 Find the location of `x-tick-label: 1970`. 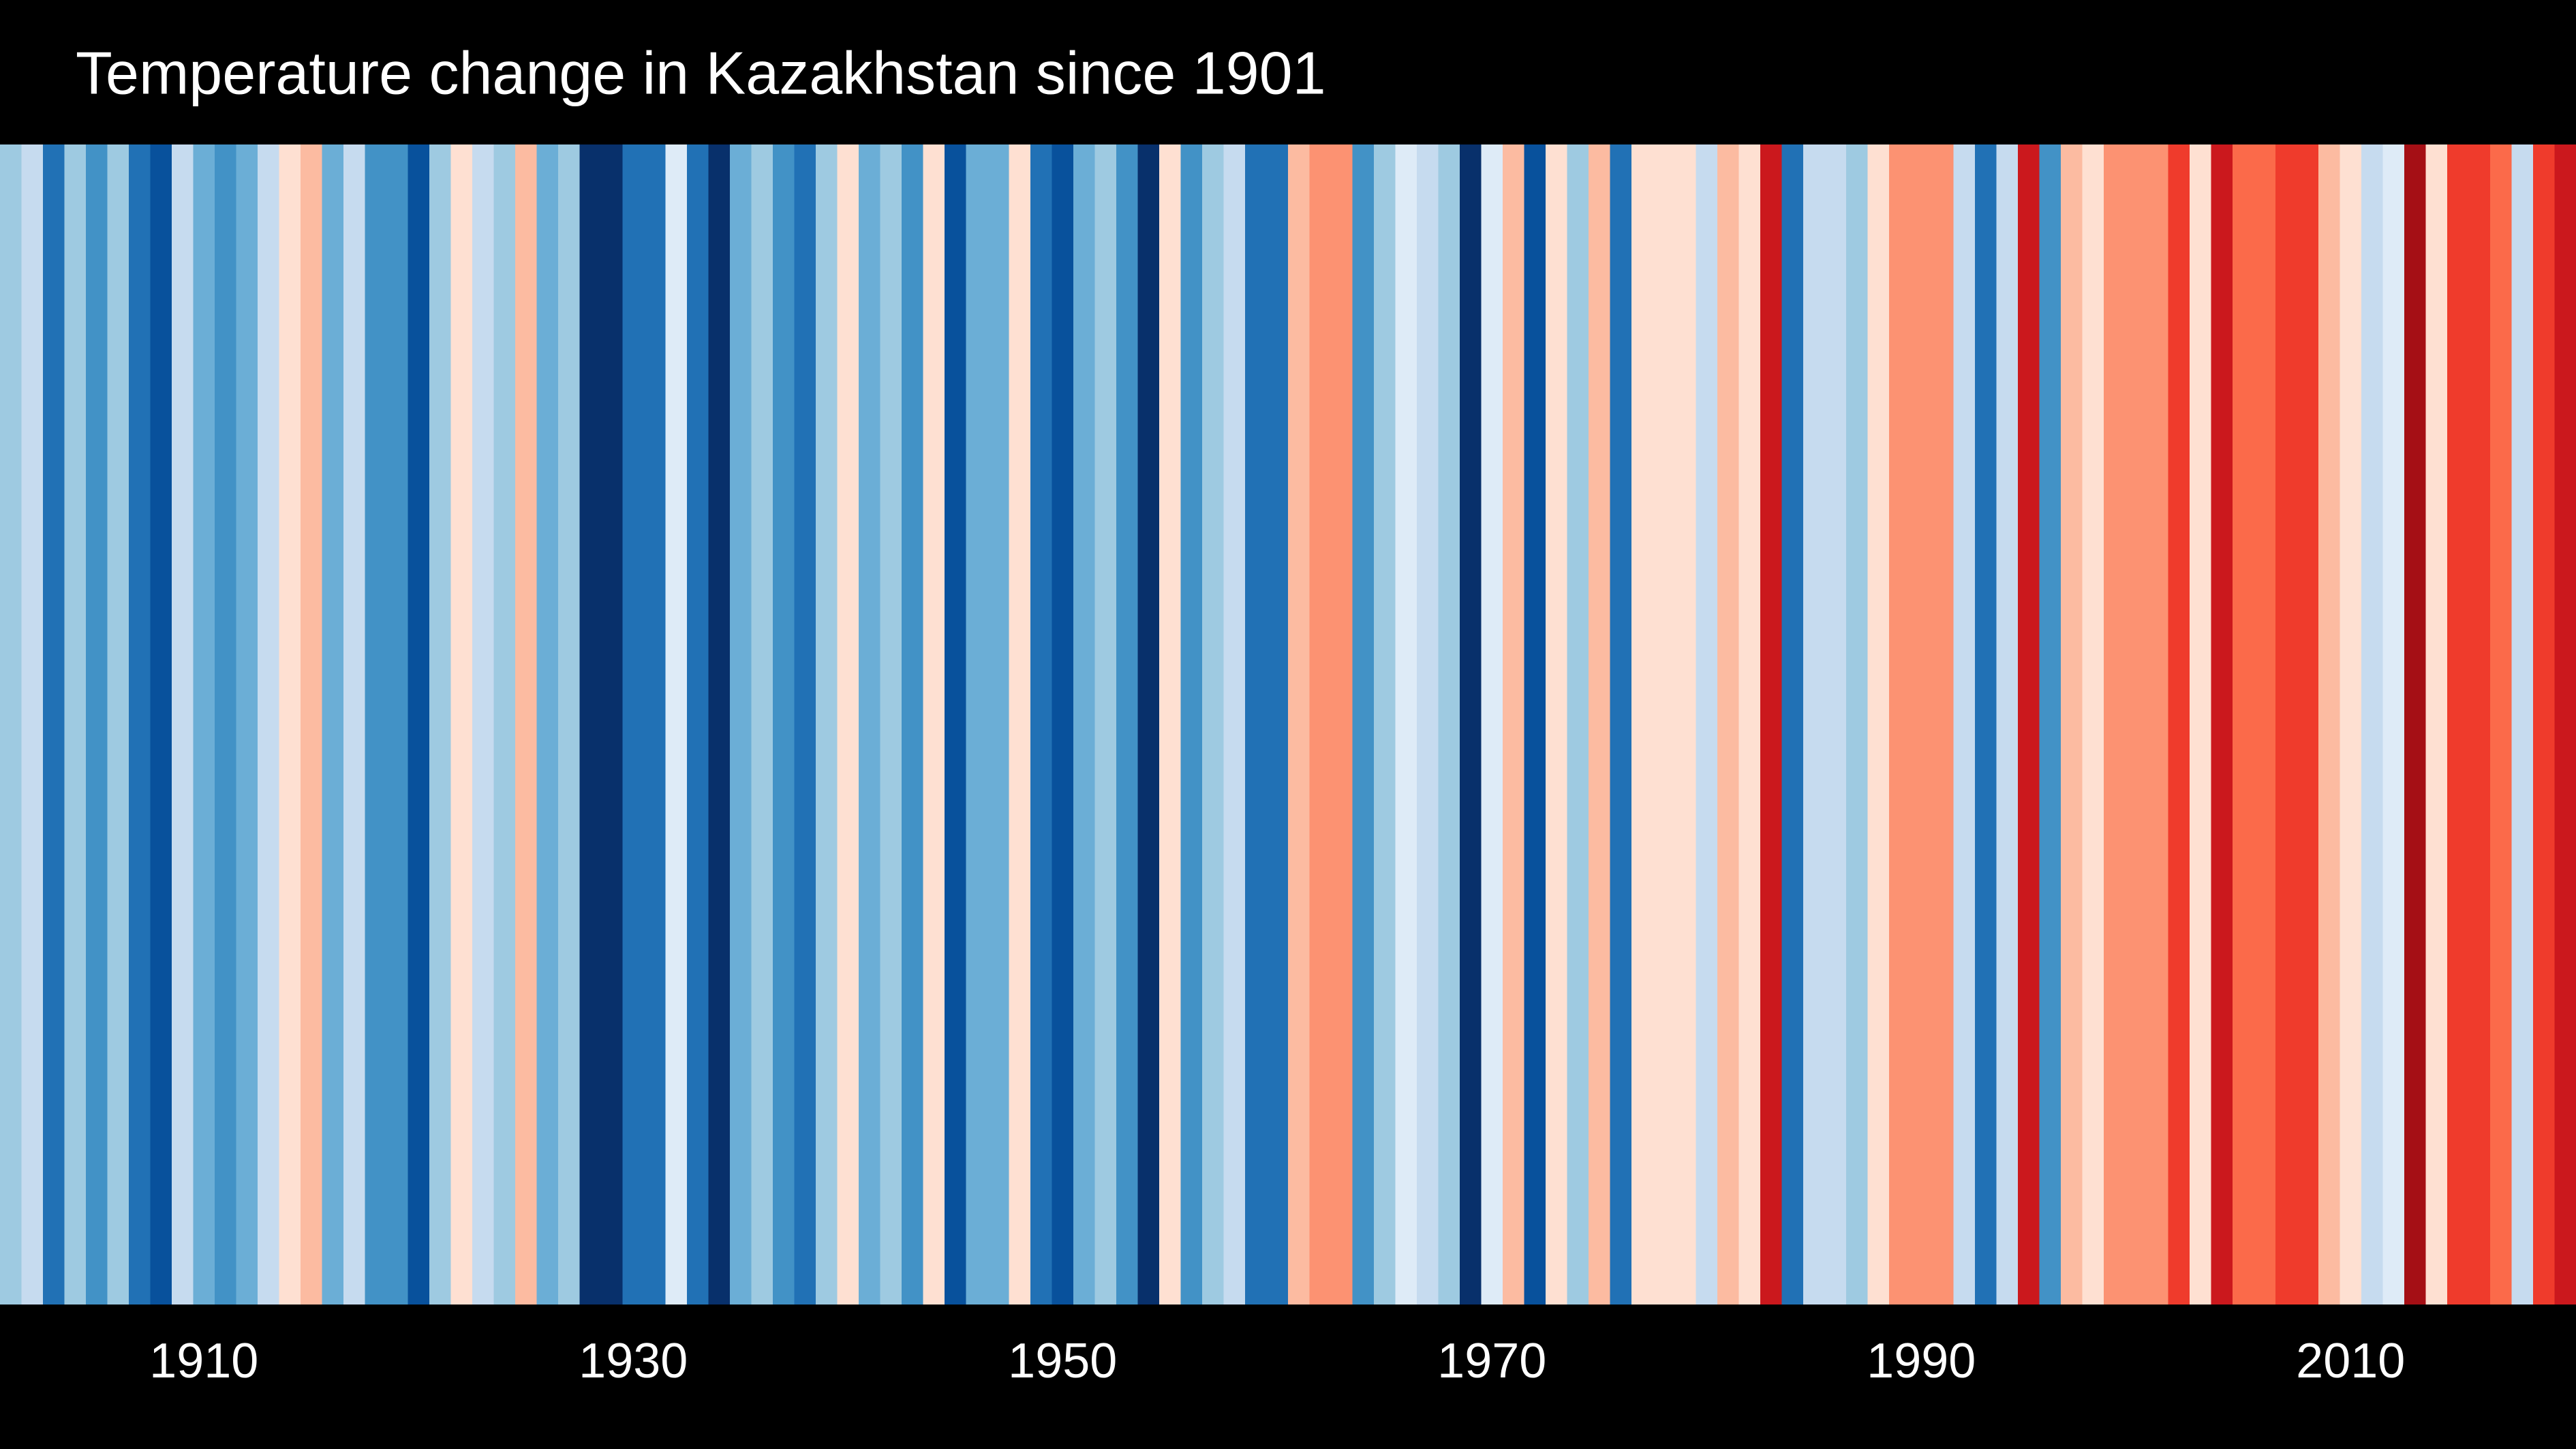

x-tick-label: 1970 is located at coordinates (1491, 1361).